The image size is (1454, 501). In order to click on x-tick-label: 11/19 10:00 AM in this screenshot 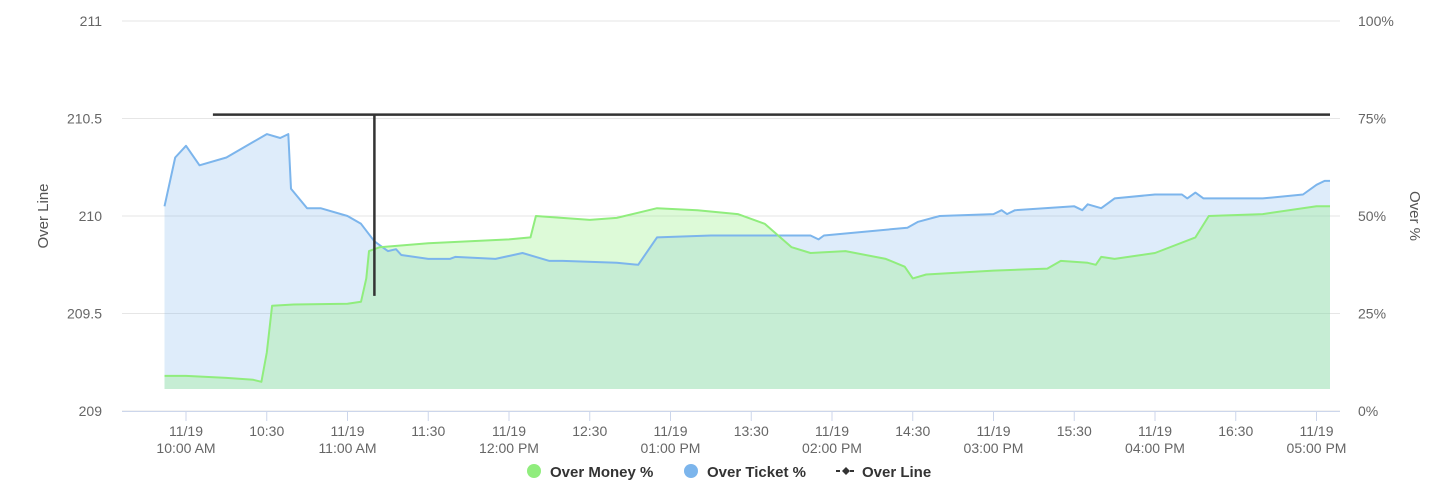, I will do `click(185, 439)`.